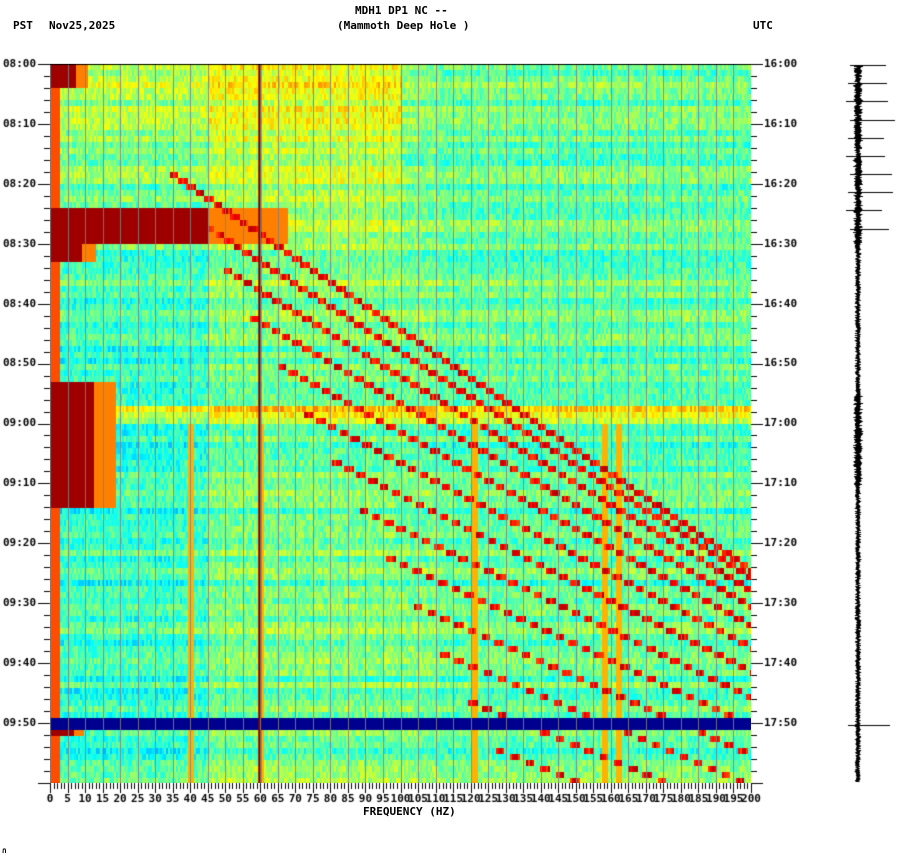 Image resolution: width=902 pixels, height=864 pixels. What do you see at coordinates (409, 811) in the screenshot?
I see `x-axis-label: FREQUENCY (HZ)` at bounding box center [409, 811].